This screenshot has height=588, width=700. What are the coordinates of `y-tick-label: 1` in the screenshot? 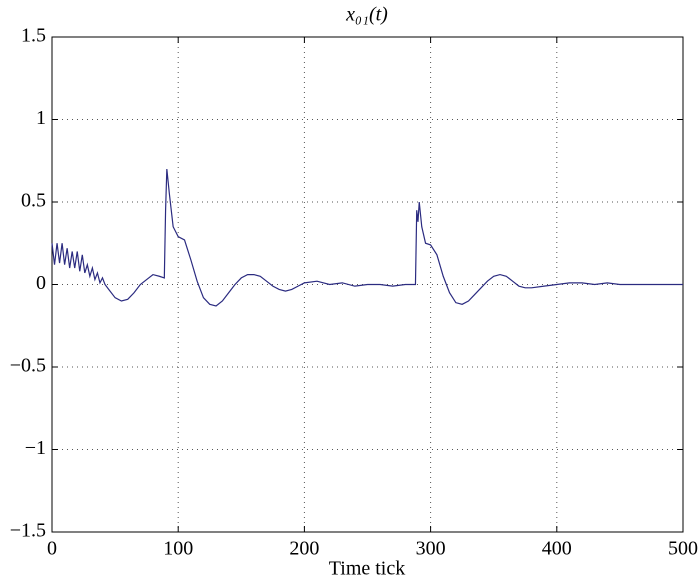 It's located at (41, 118).